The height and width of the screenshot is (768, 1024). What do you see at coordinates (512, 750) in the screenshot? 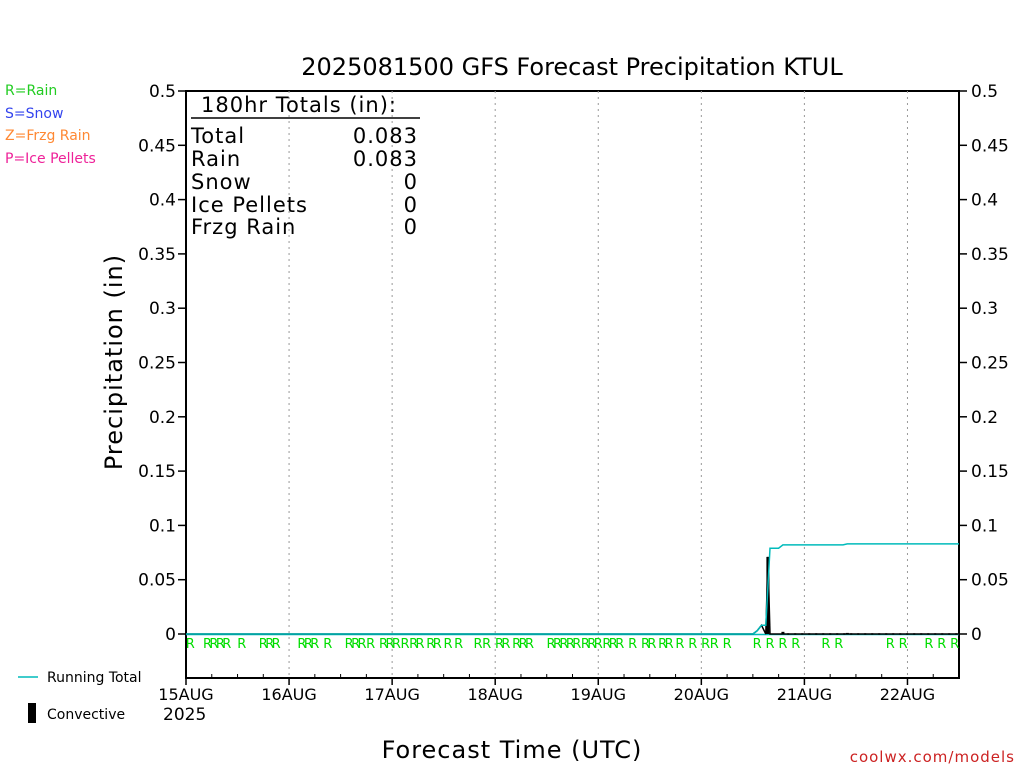
I see `x-axis-label: Forecast Time (UTC)` at bounding box center [512, 750].